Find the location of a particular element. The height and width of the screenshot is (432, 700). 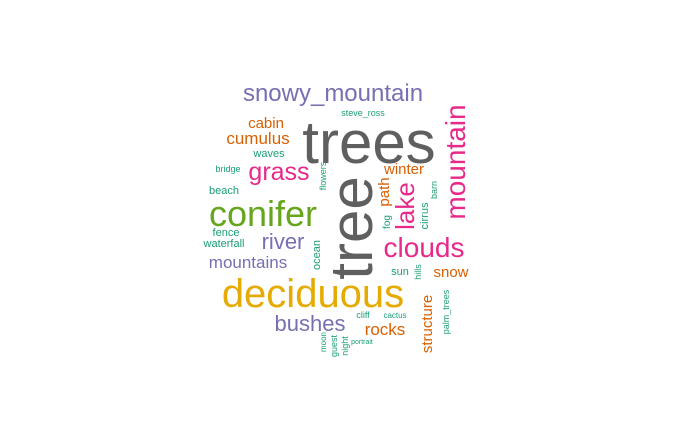

word-moon: moon is located at coordinates (323, 342).